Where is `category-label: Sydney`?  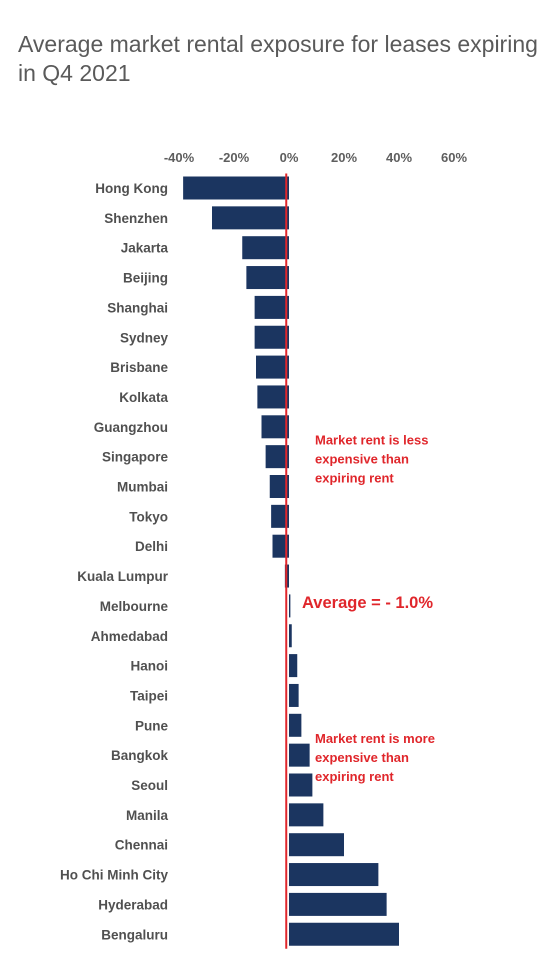
category-label: Sydney is located at coordinates (144, 337).